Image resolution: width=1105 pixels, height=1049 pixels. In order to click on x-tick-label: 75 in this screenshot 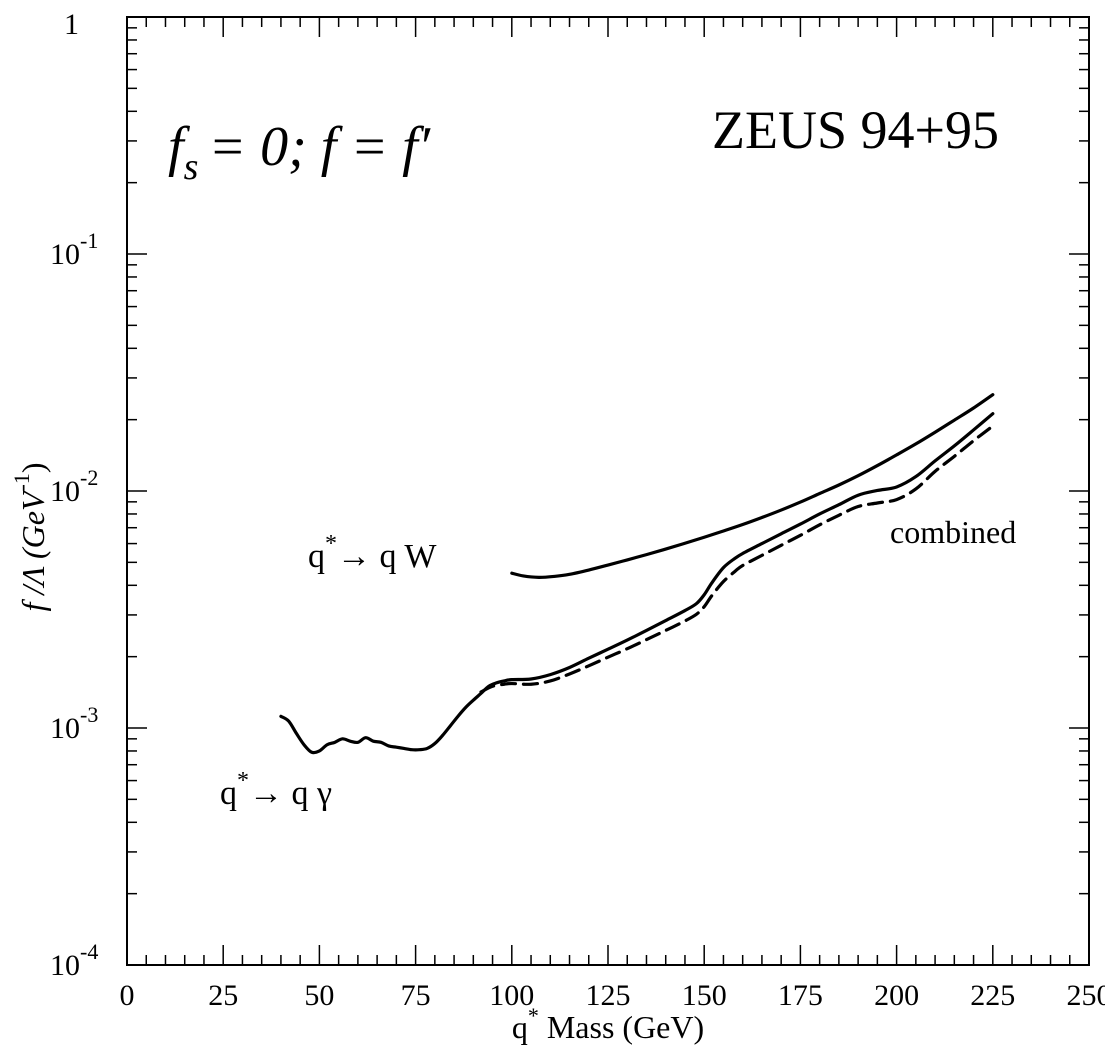, I will do `click(416, 995)`.